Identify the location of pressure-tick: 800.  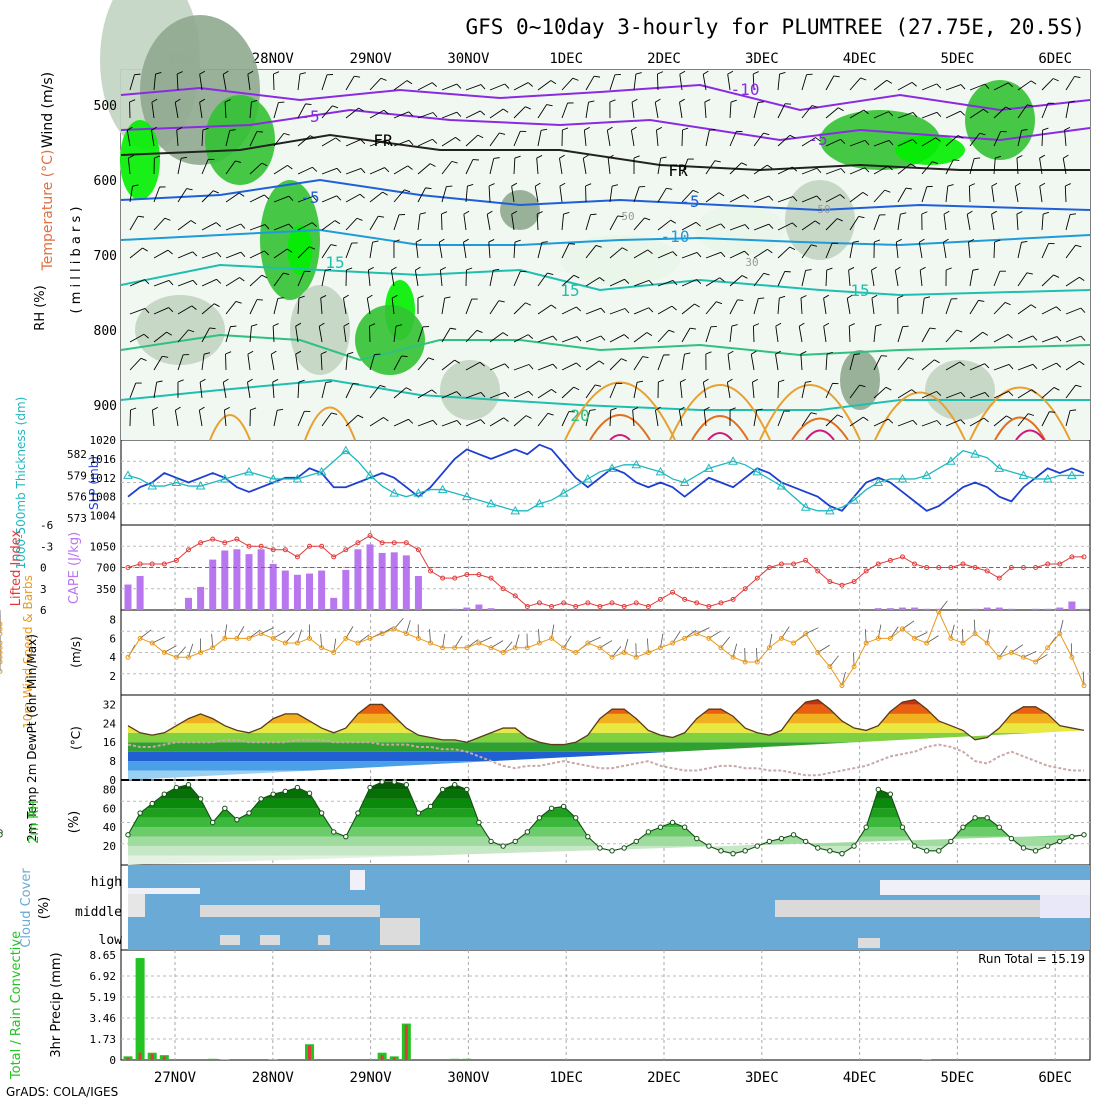
(105, 331).